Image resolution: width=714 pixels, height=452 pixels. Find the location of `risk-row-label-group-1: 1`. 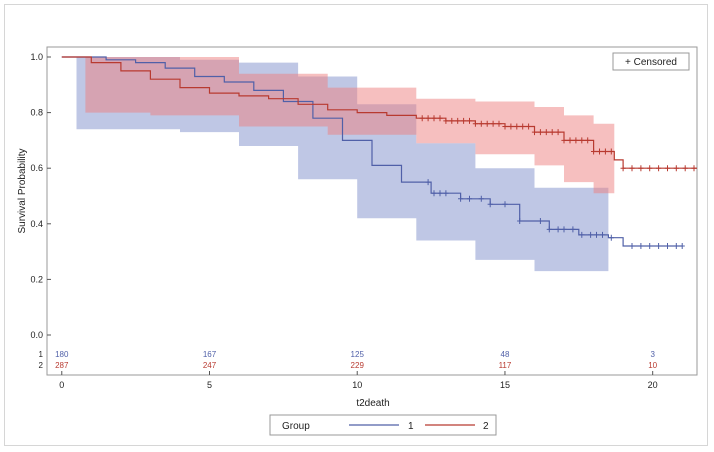

risk-row-label-group-1: 1 is located at coordinates (41, 354).